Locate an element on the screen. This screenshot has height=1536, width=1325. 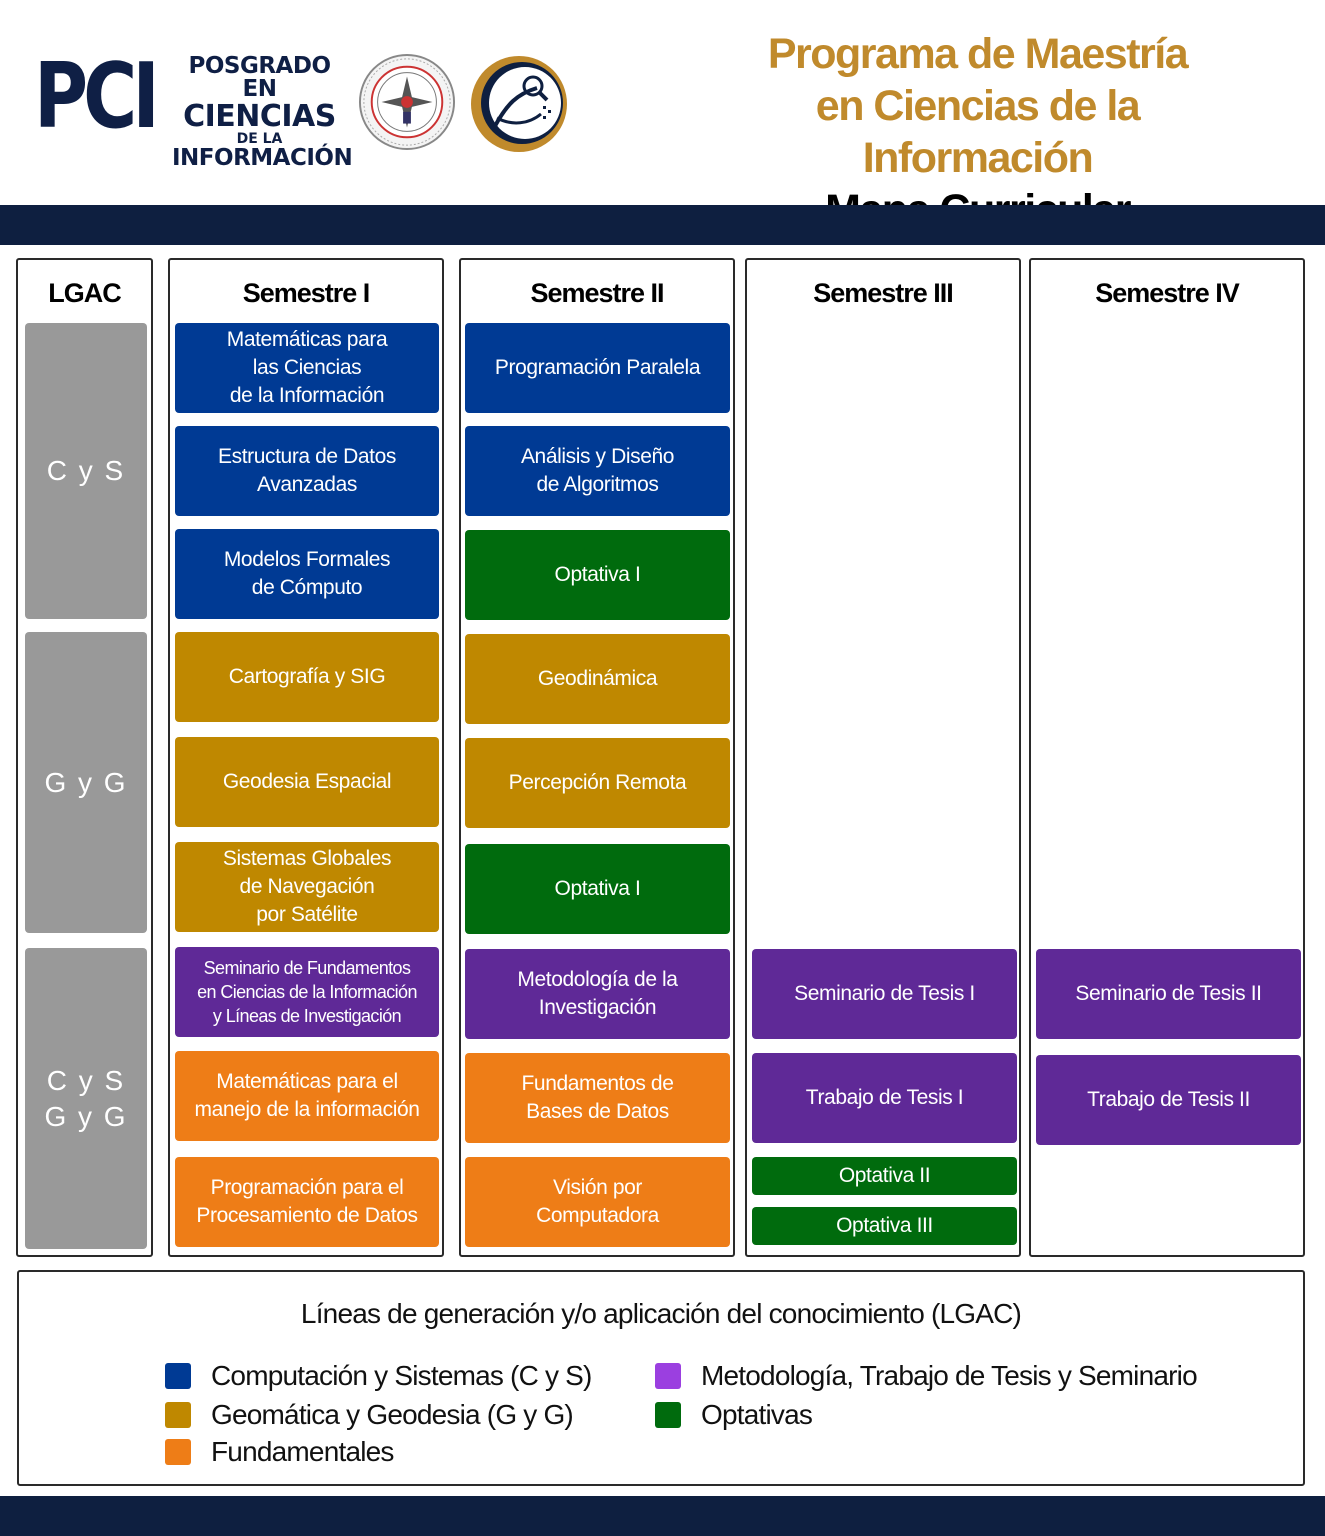
pci-logo-text: POSGRADO EN CIENCIAS DE LA INFORMACIÓN is located at coordinates (262, 111).